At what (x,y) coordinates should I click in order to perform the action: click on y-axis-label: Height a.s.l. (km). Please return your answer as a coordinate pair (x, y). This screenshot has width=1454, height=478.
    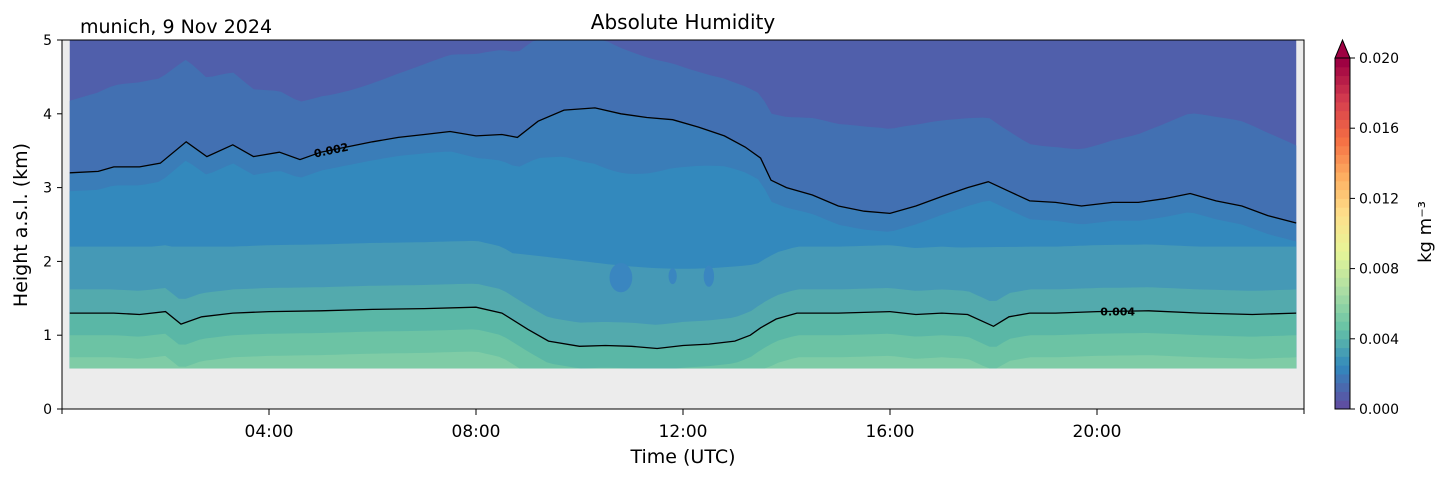
    Looking at the image, I should click on (21, 225).